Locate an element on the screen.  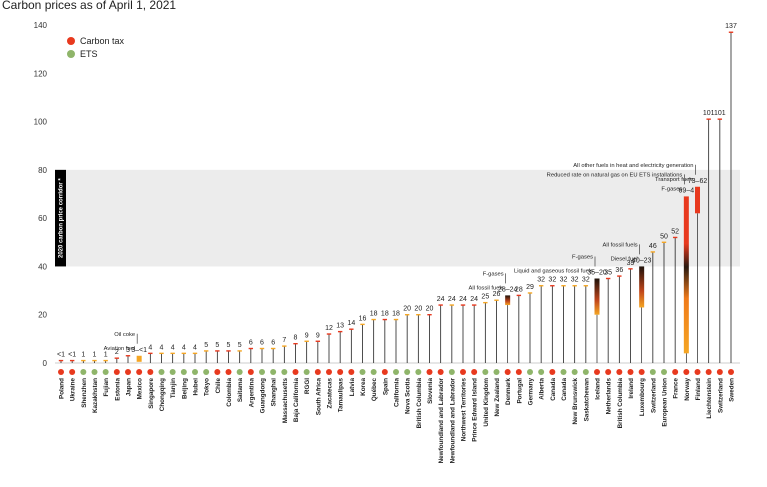
y-tick-label: 100 is located at coordinates (41, 122).